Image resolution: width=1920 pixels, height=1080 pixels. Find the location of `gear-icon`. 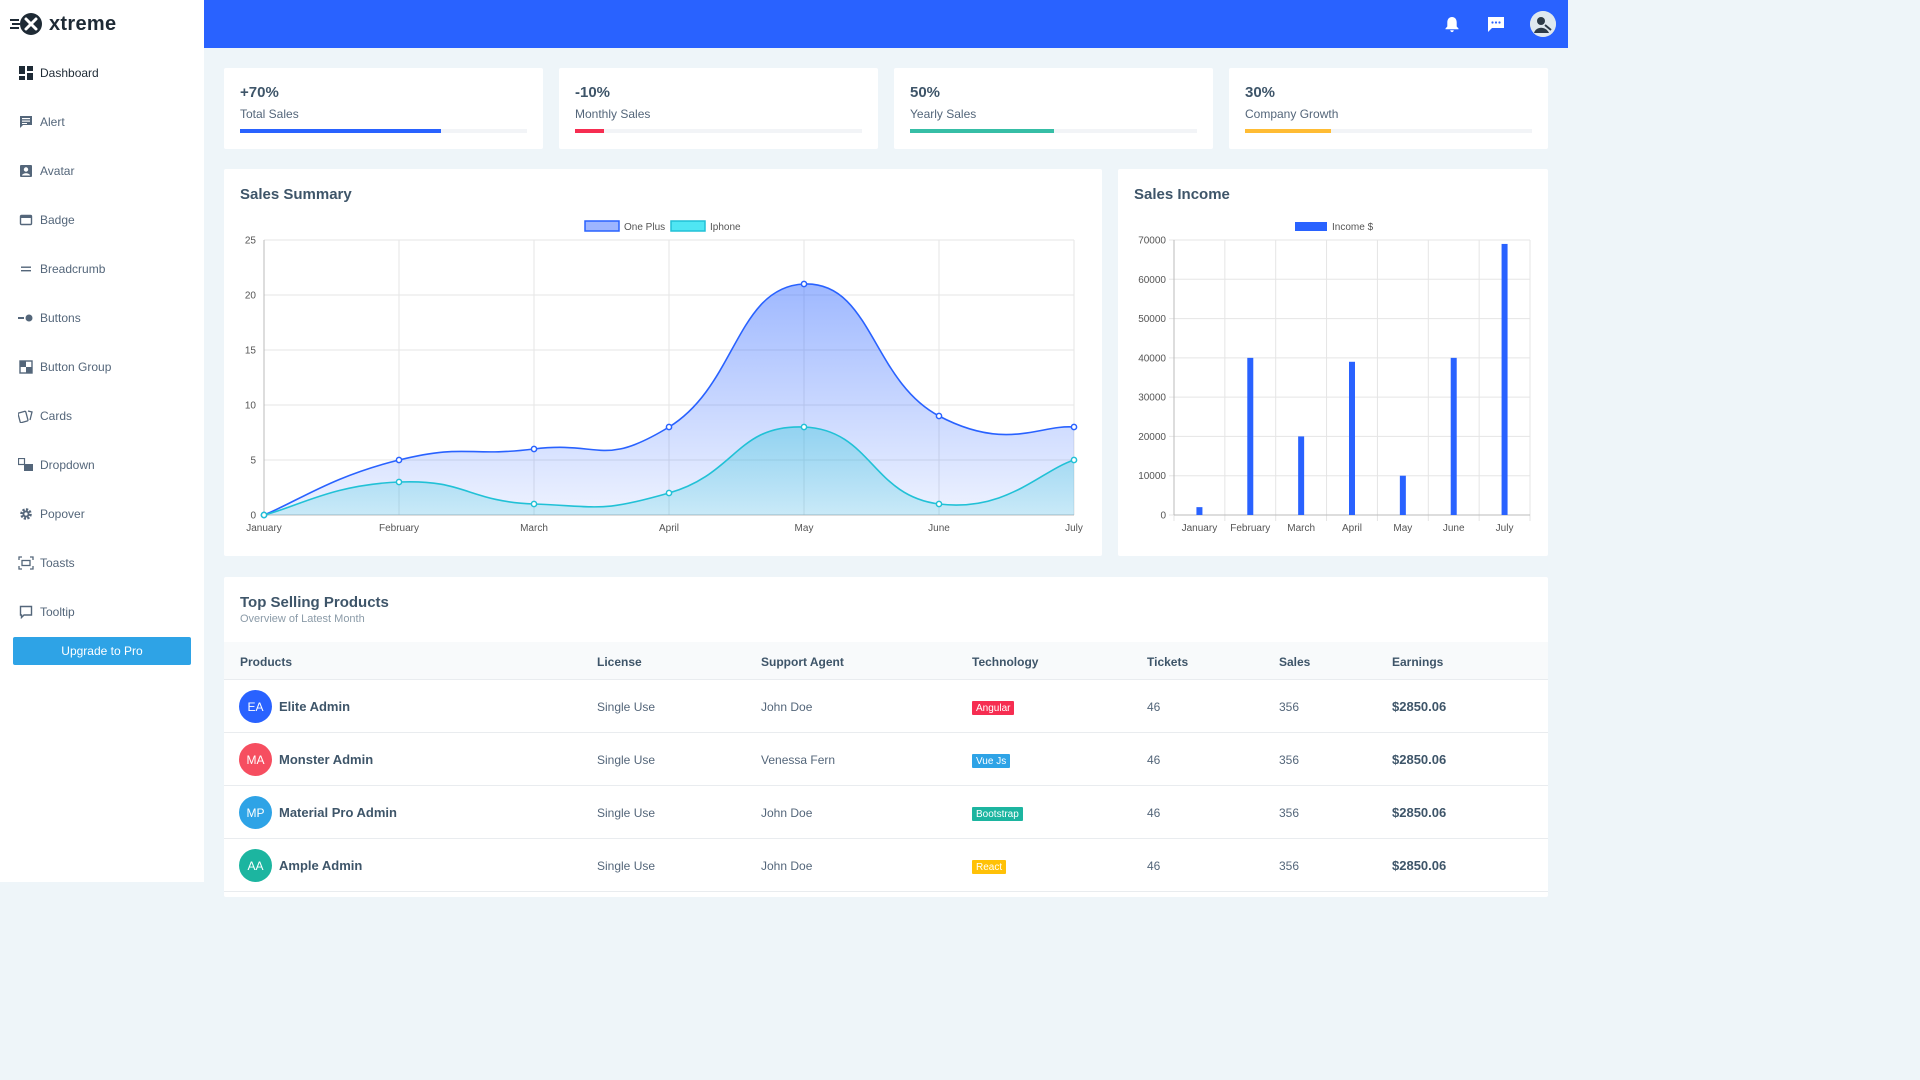

gear-icon is located at coordinates (26, 514).